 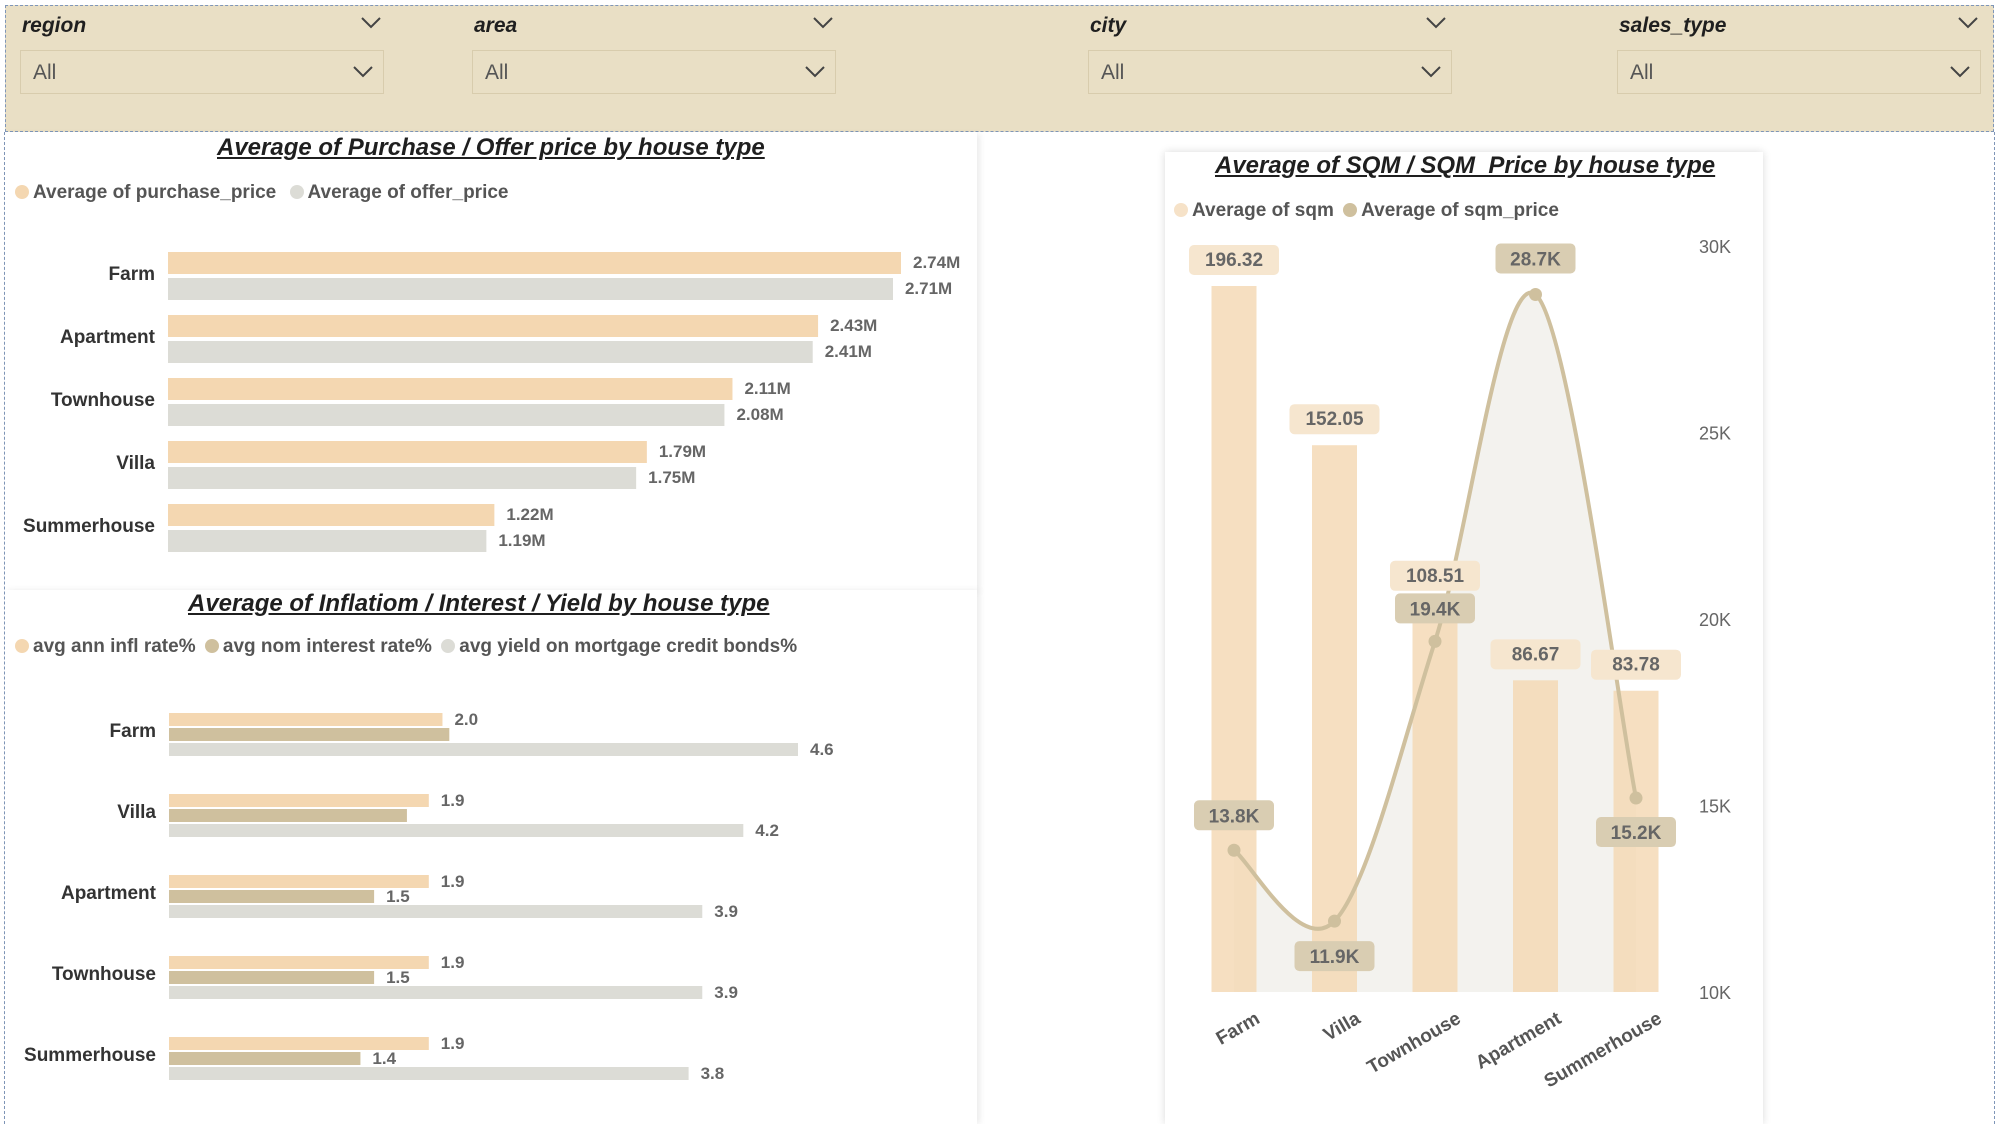 I want to click on data-label: 15.2K, so click(x=1636, y=833).